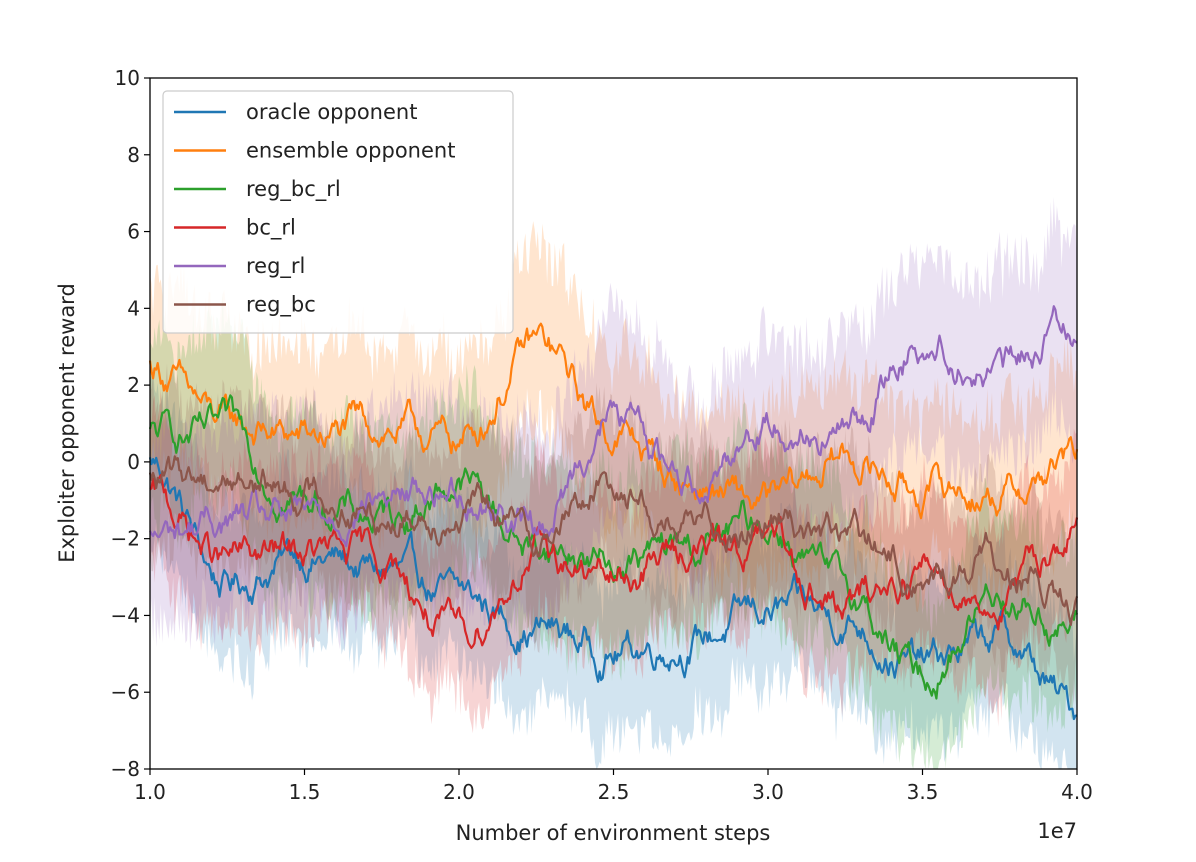 The height and width of the screenshot is (862, 1196). I want to click on legend-label: oracle opponent, so click(331, 112).